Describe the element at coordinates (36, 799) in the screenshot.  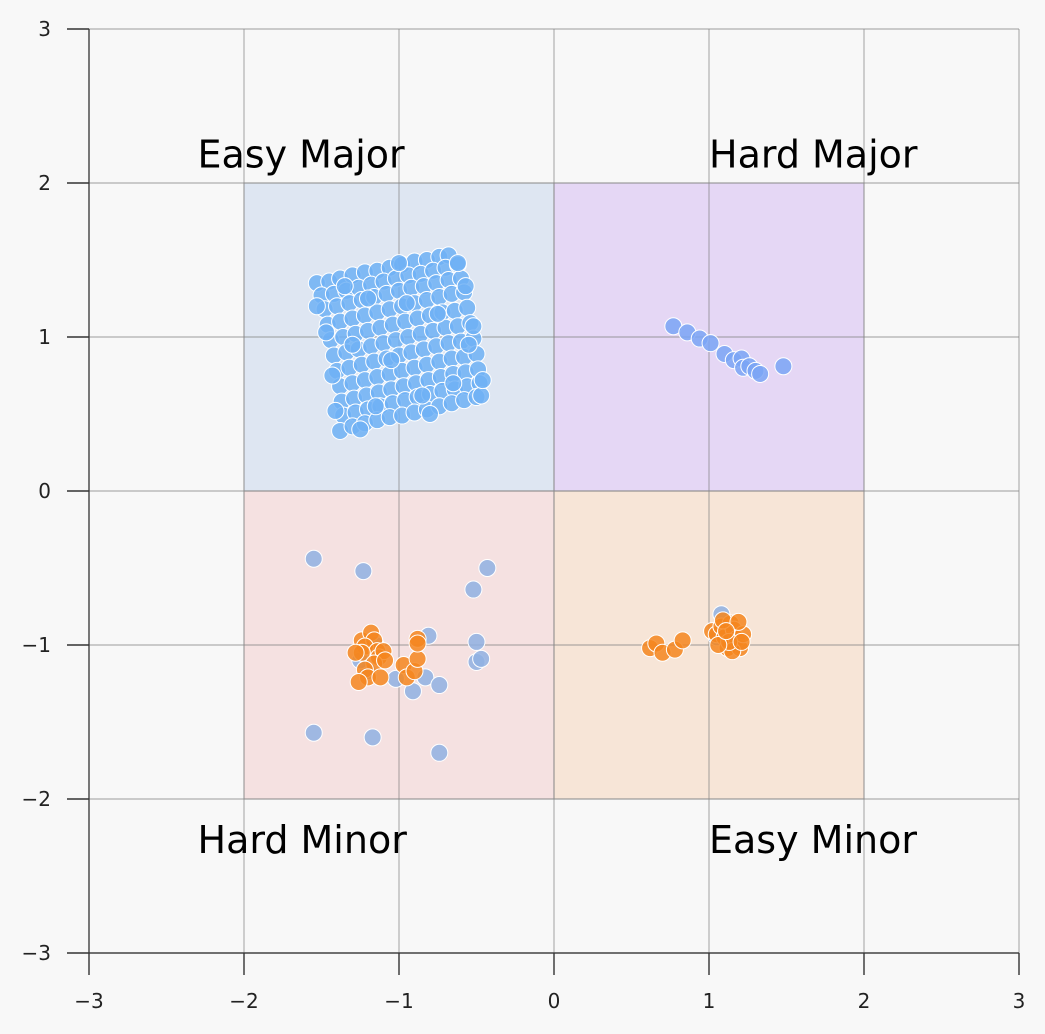
I see `y-tick-label: −2` at that location.